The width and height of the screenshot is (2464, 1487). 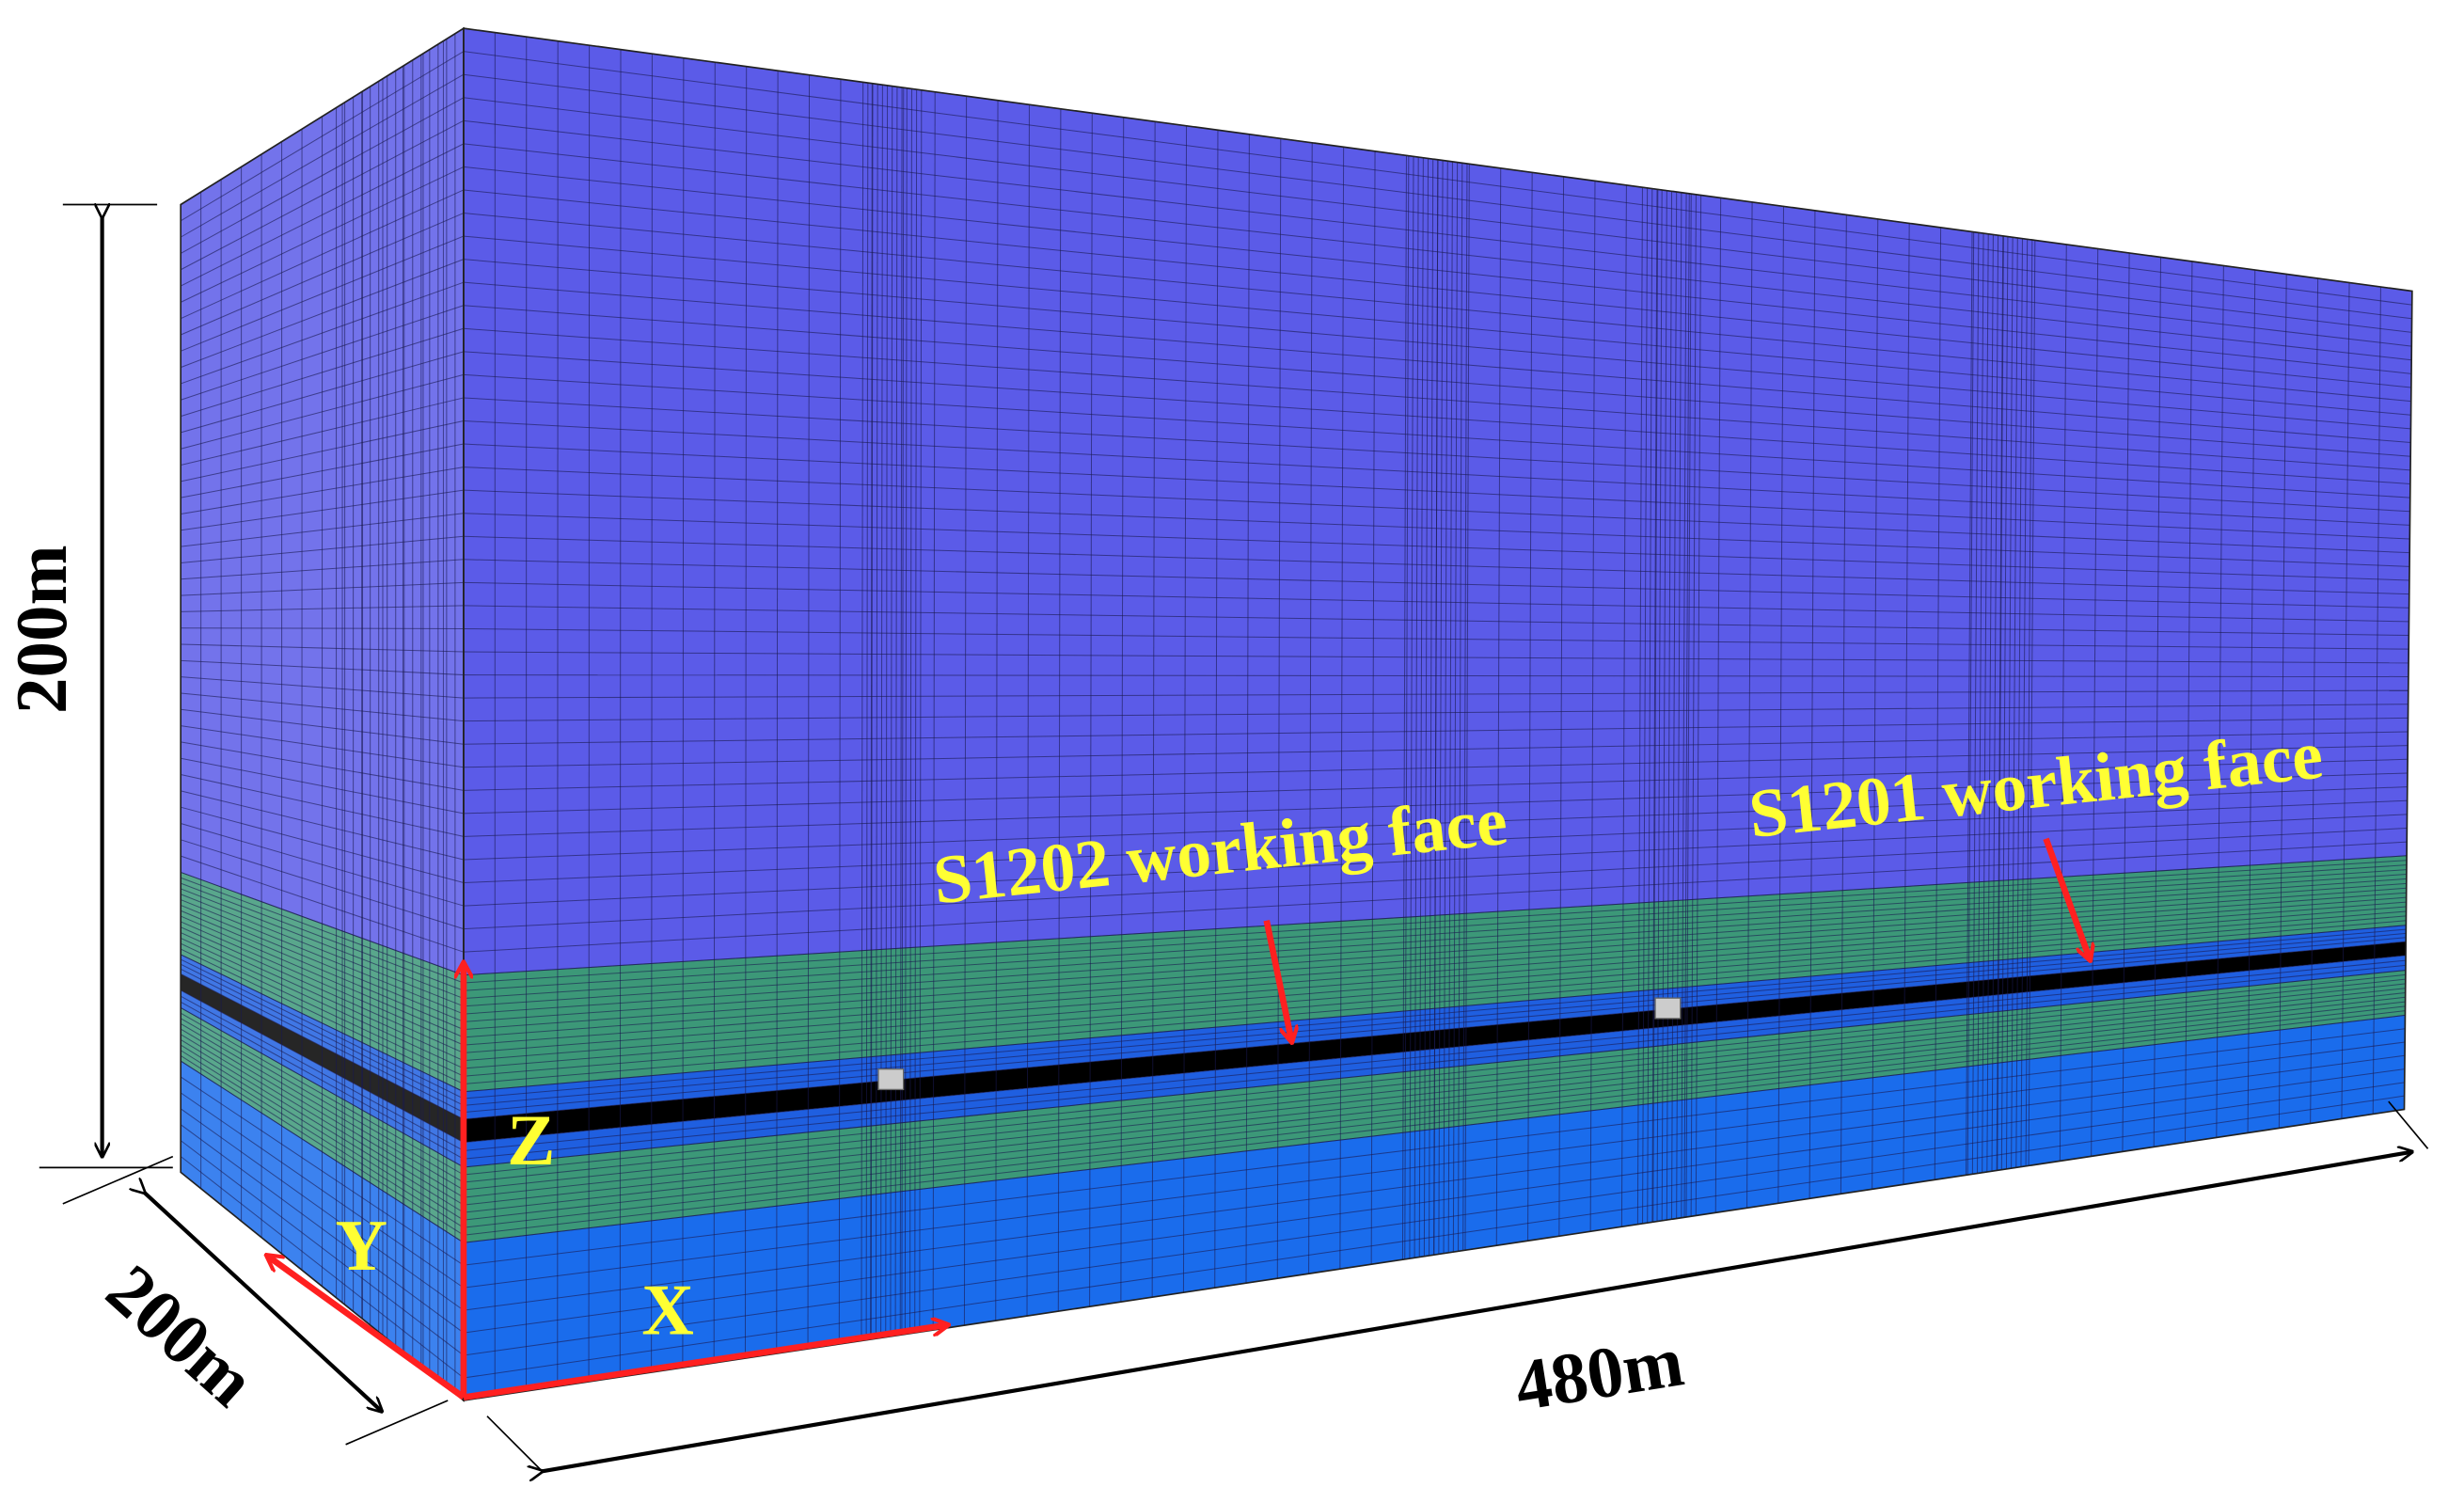 What do you see at coordinates (531, 1139) in the screenshot?
I see `axis-label: Z` at bounding box center [531, 1139].